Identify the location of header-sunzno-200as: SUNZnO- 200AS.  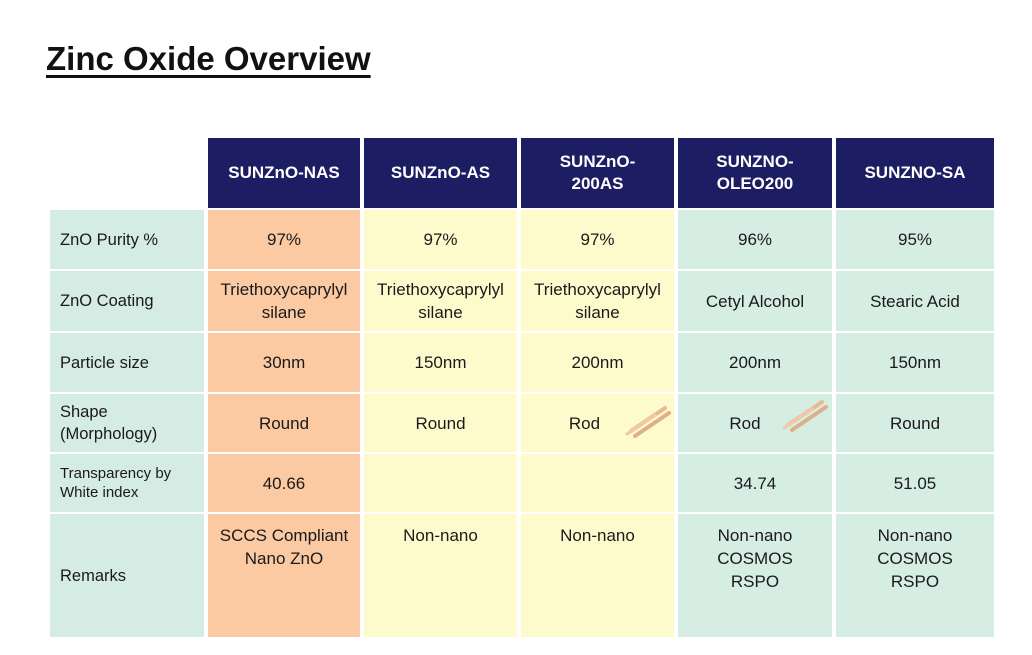
(597, 173).